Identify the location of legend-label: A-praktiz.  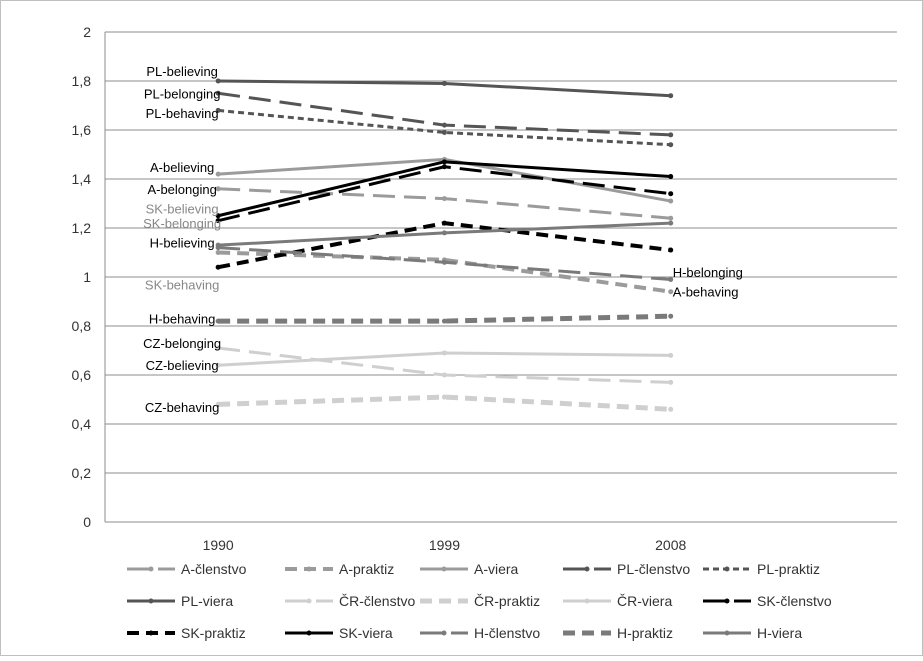
(366, 569).